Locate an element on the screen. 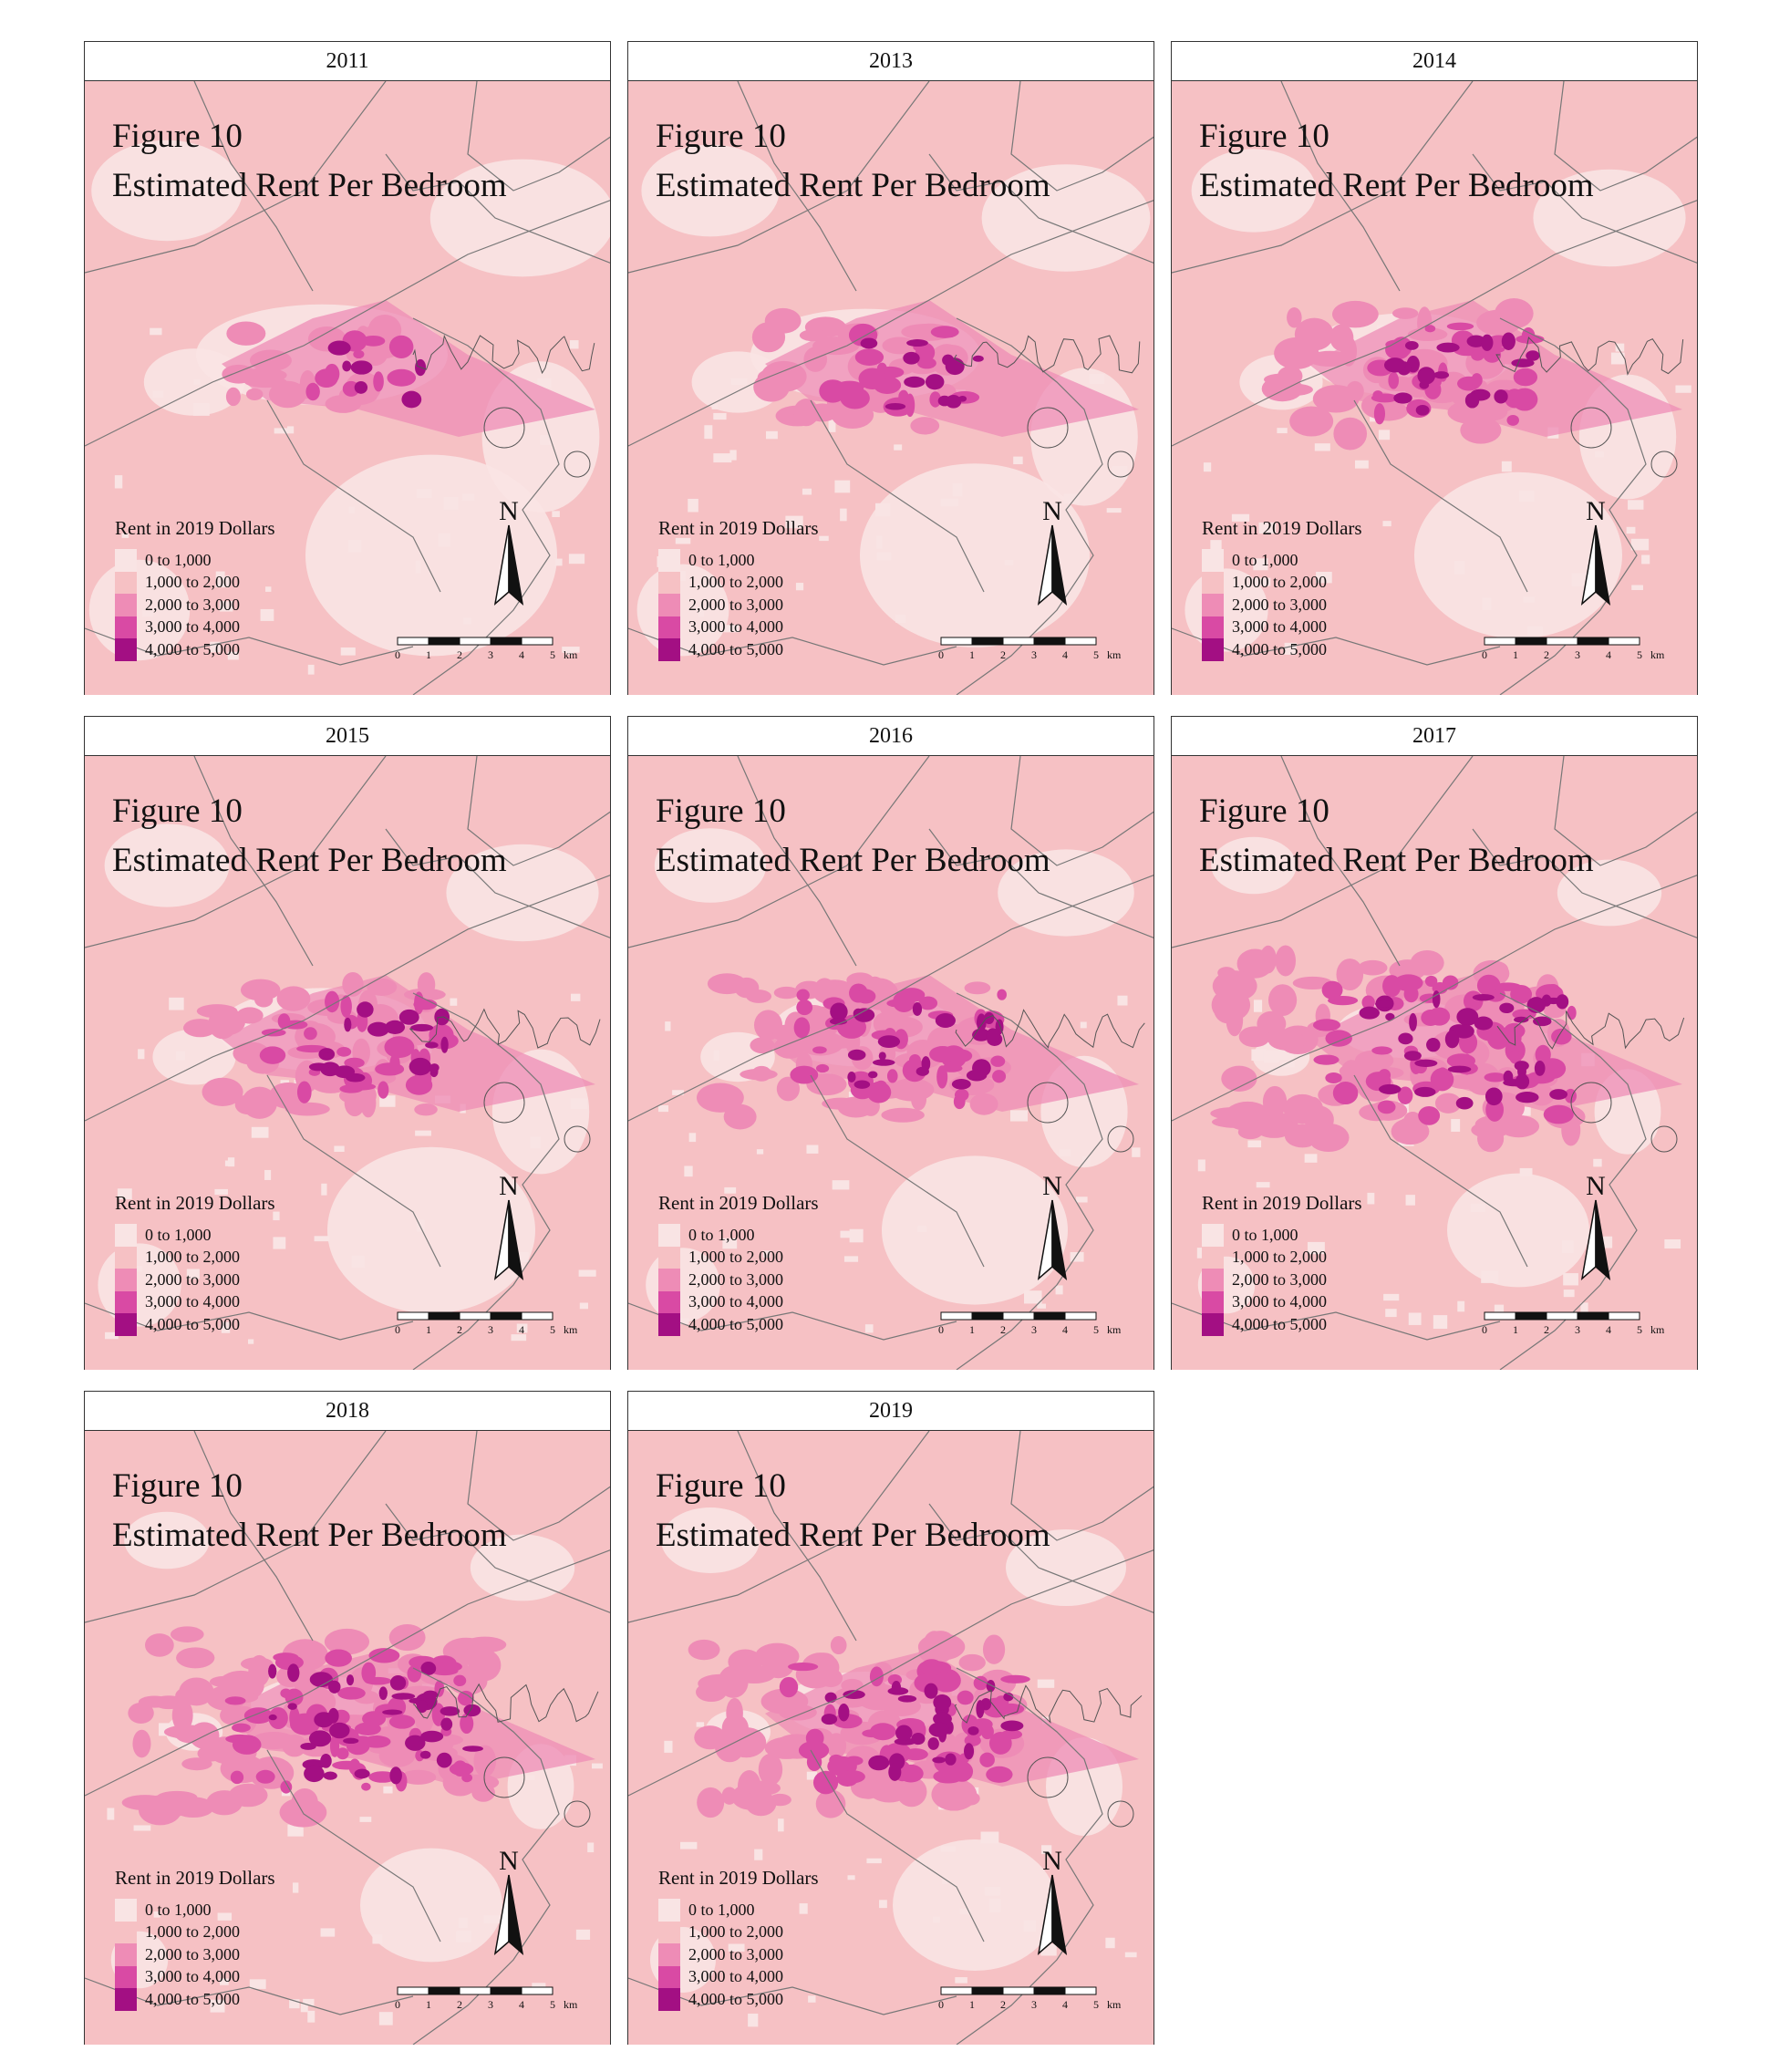 The height and width of the screenshot is (2072, 1769). legend-label: 4,000 to 5,000 is located at coordinates (193, 1323).